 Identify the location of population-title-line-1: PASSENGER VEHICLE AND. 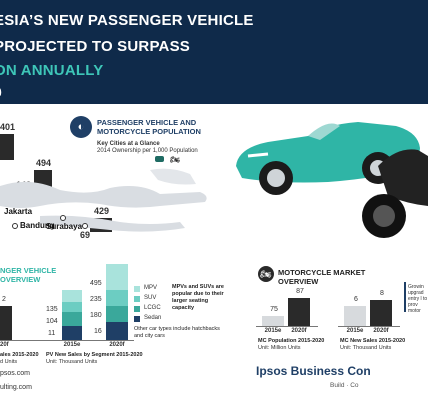
(147, 122).